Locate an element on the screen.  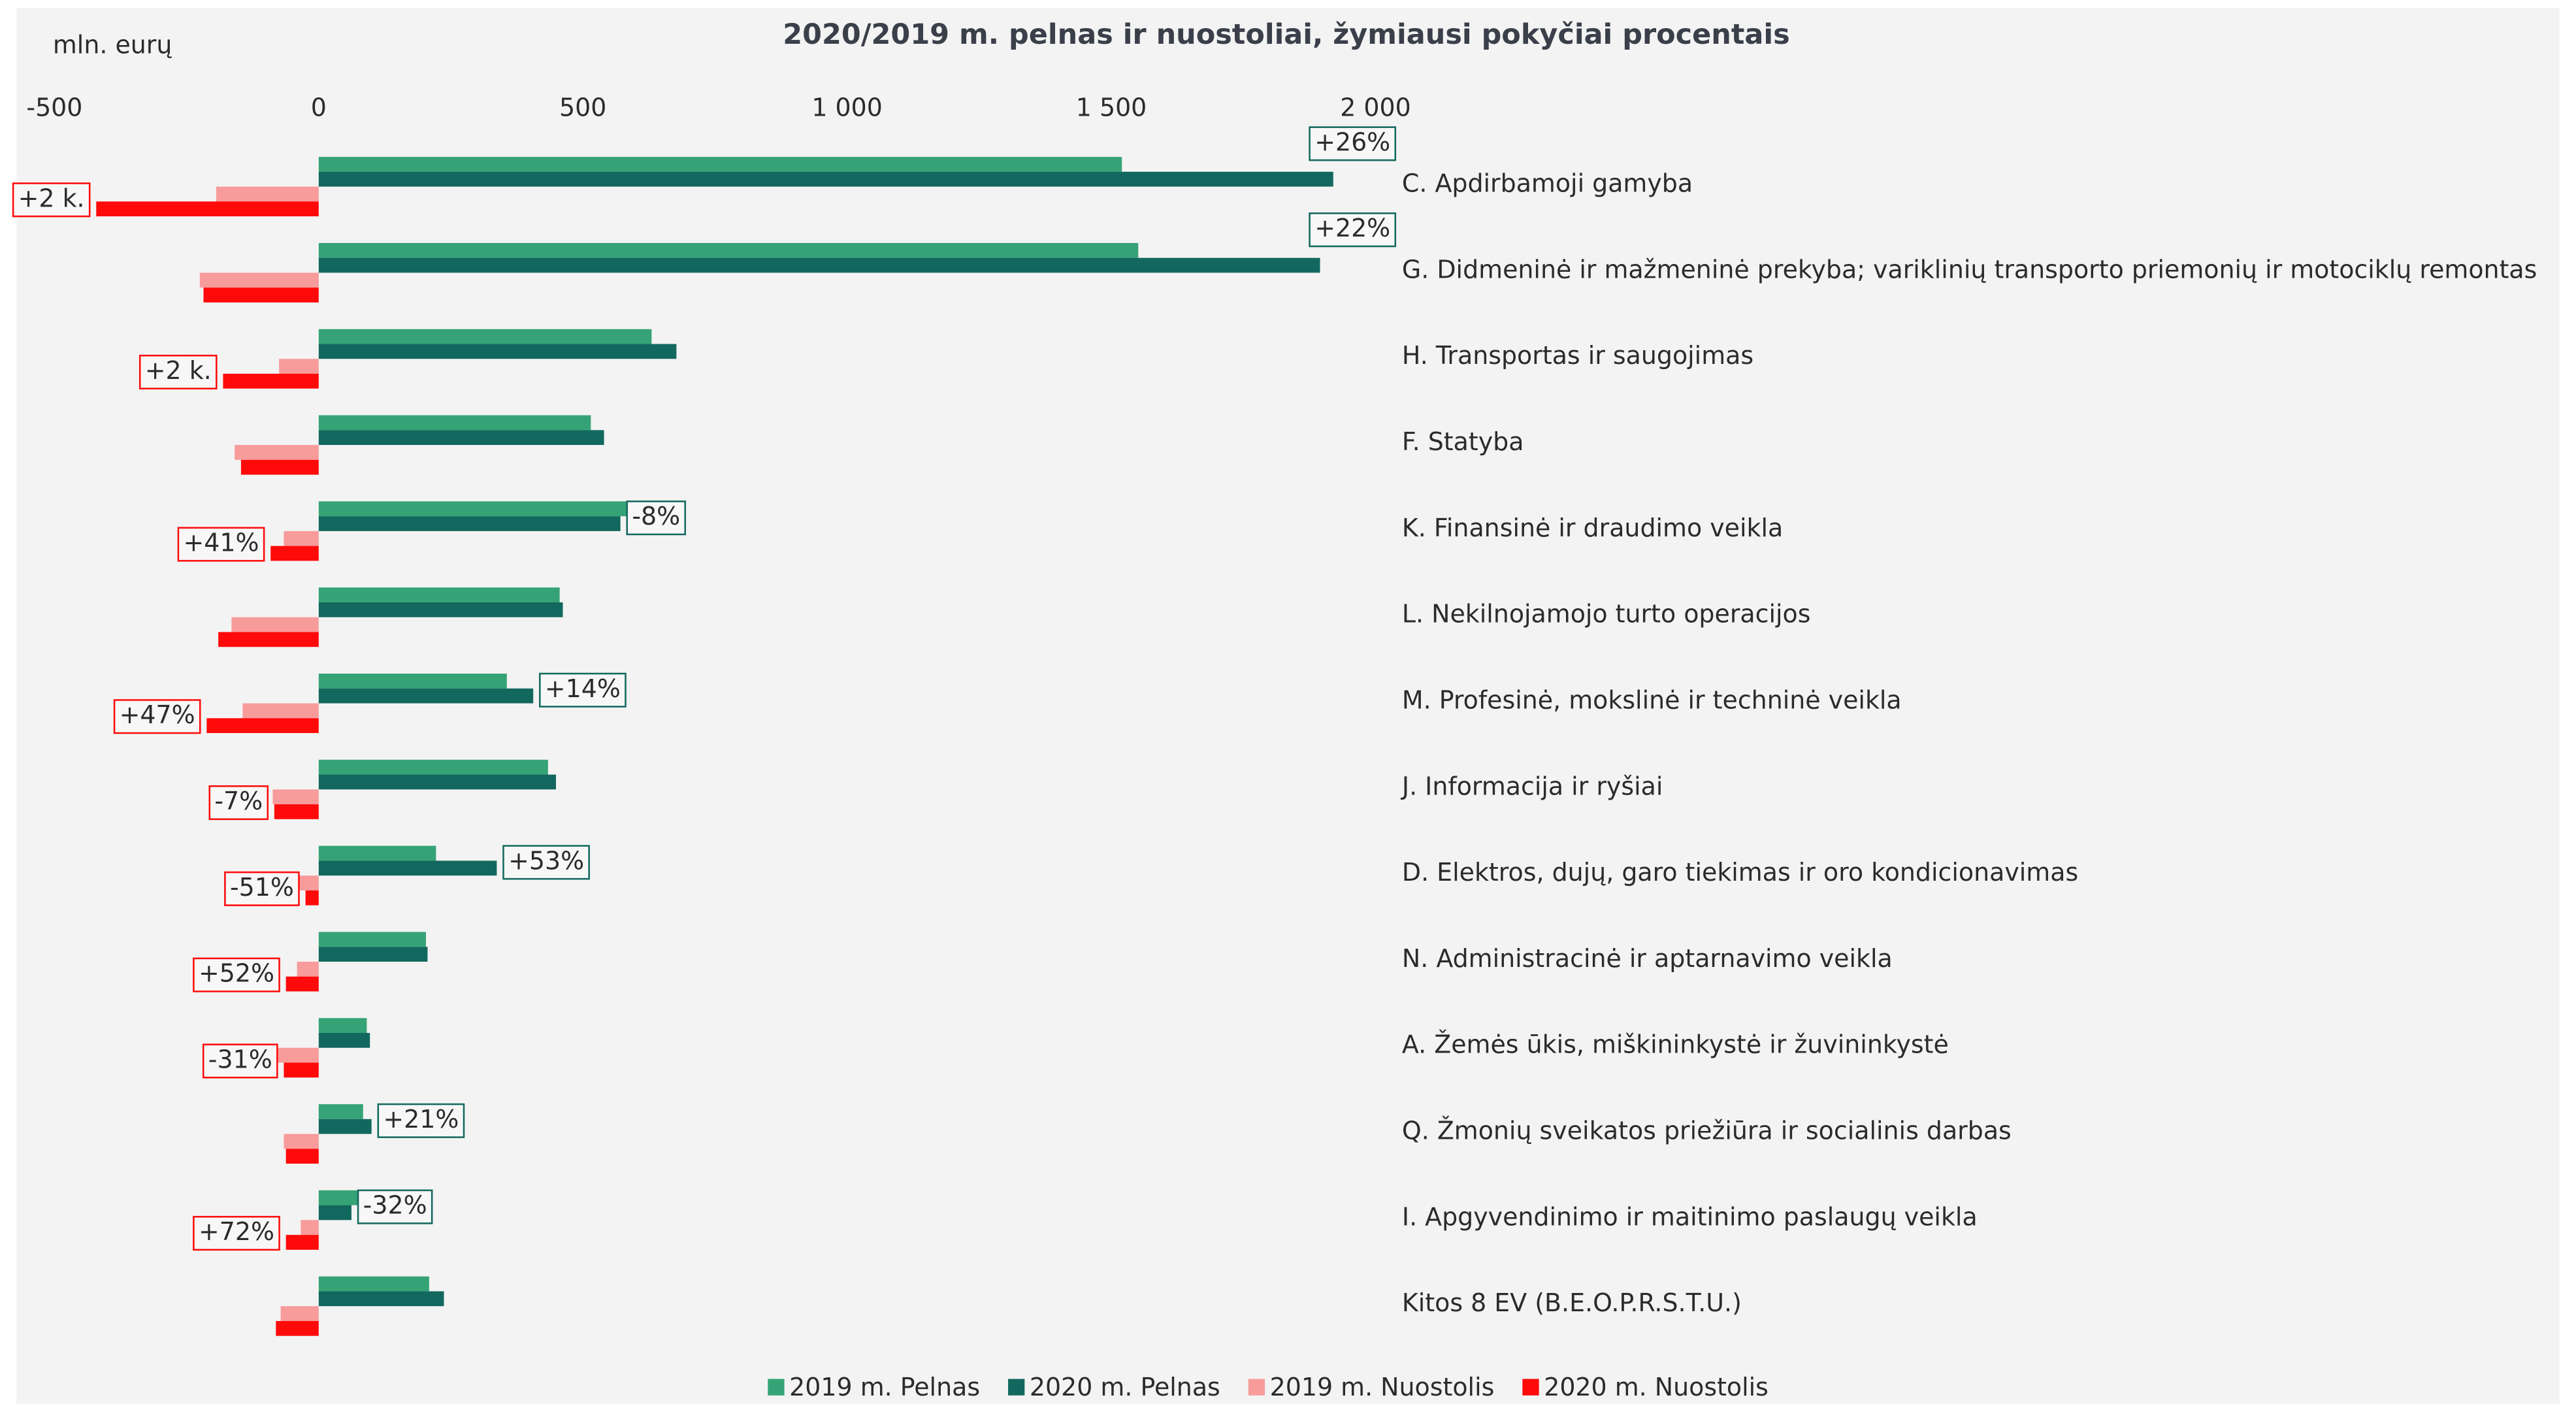
x-tick-label: 500 is located at coordinates (582, 107).